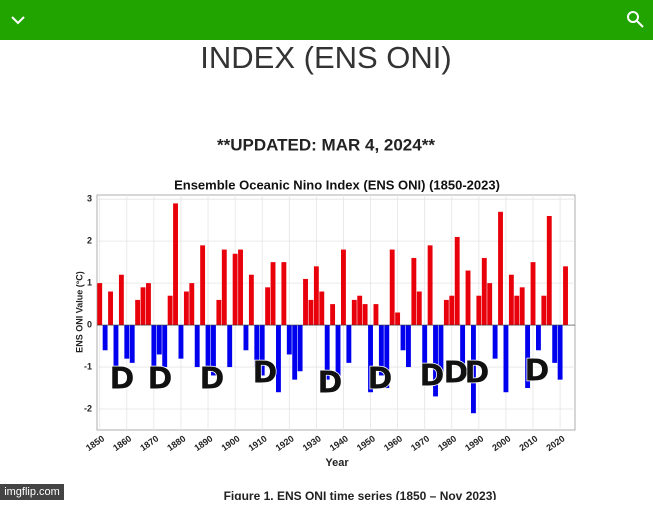 The height and width of the screenshot is (505, 653). What do you see at coordinates (635, 19) in the screenshot?
I see `search-icon` at bounding box center [635, 19].